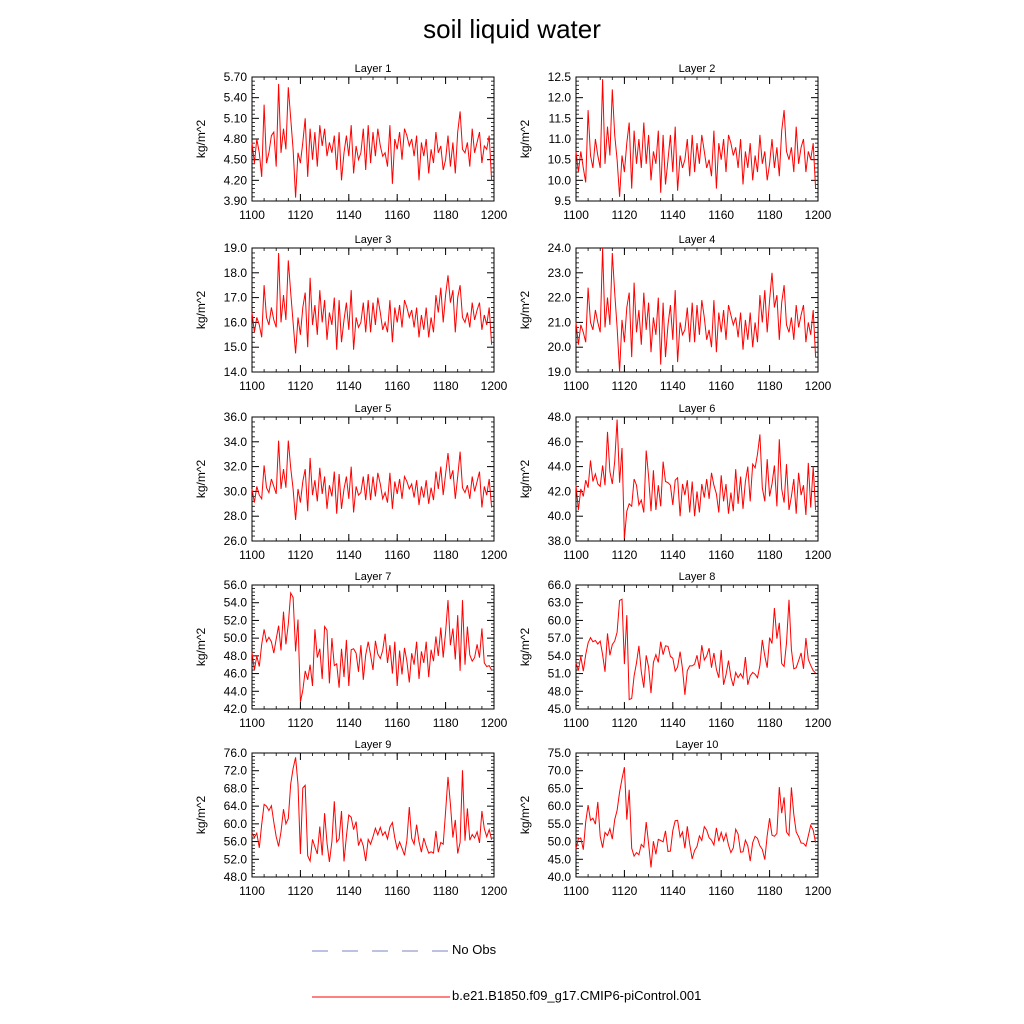  What do you see at coordinates (560, 516) in the screenshot?
I see `y-tick-label: 40.0` at bounding box center [560, 516].